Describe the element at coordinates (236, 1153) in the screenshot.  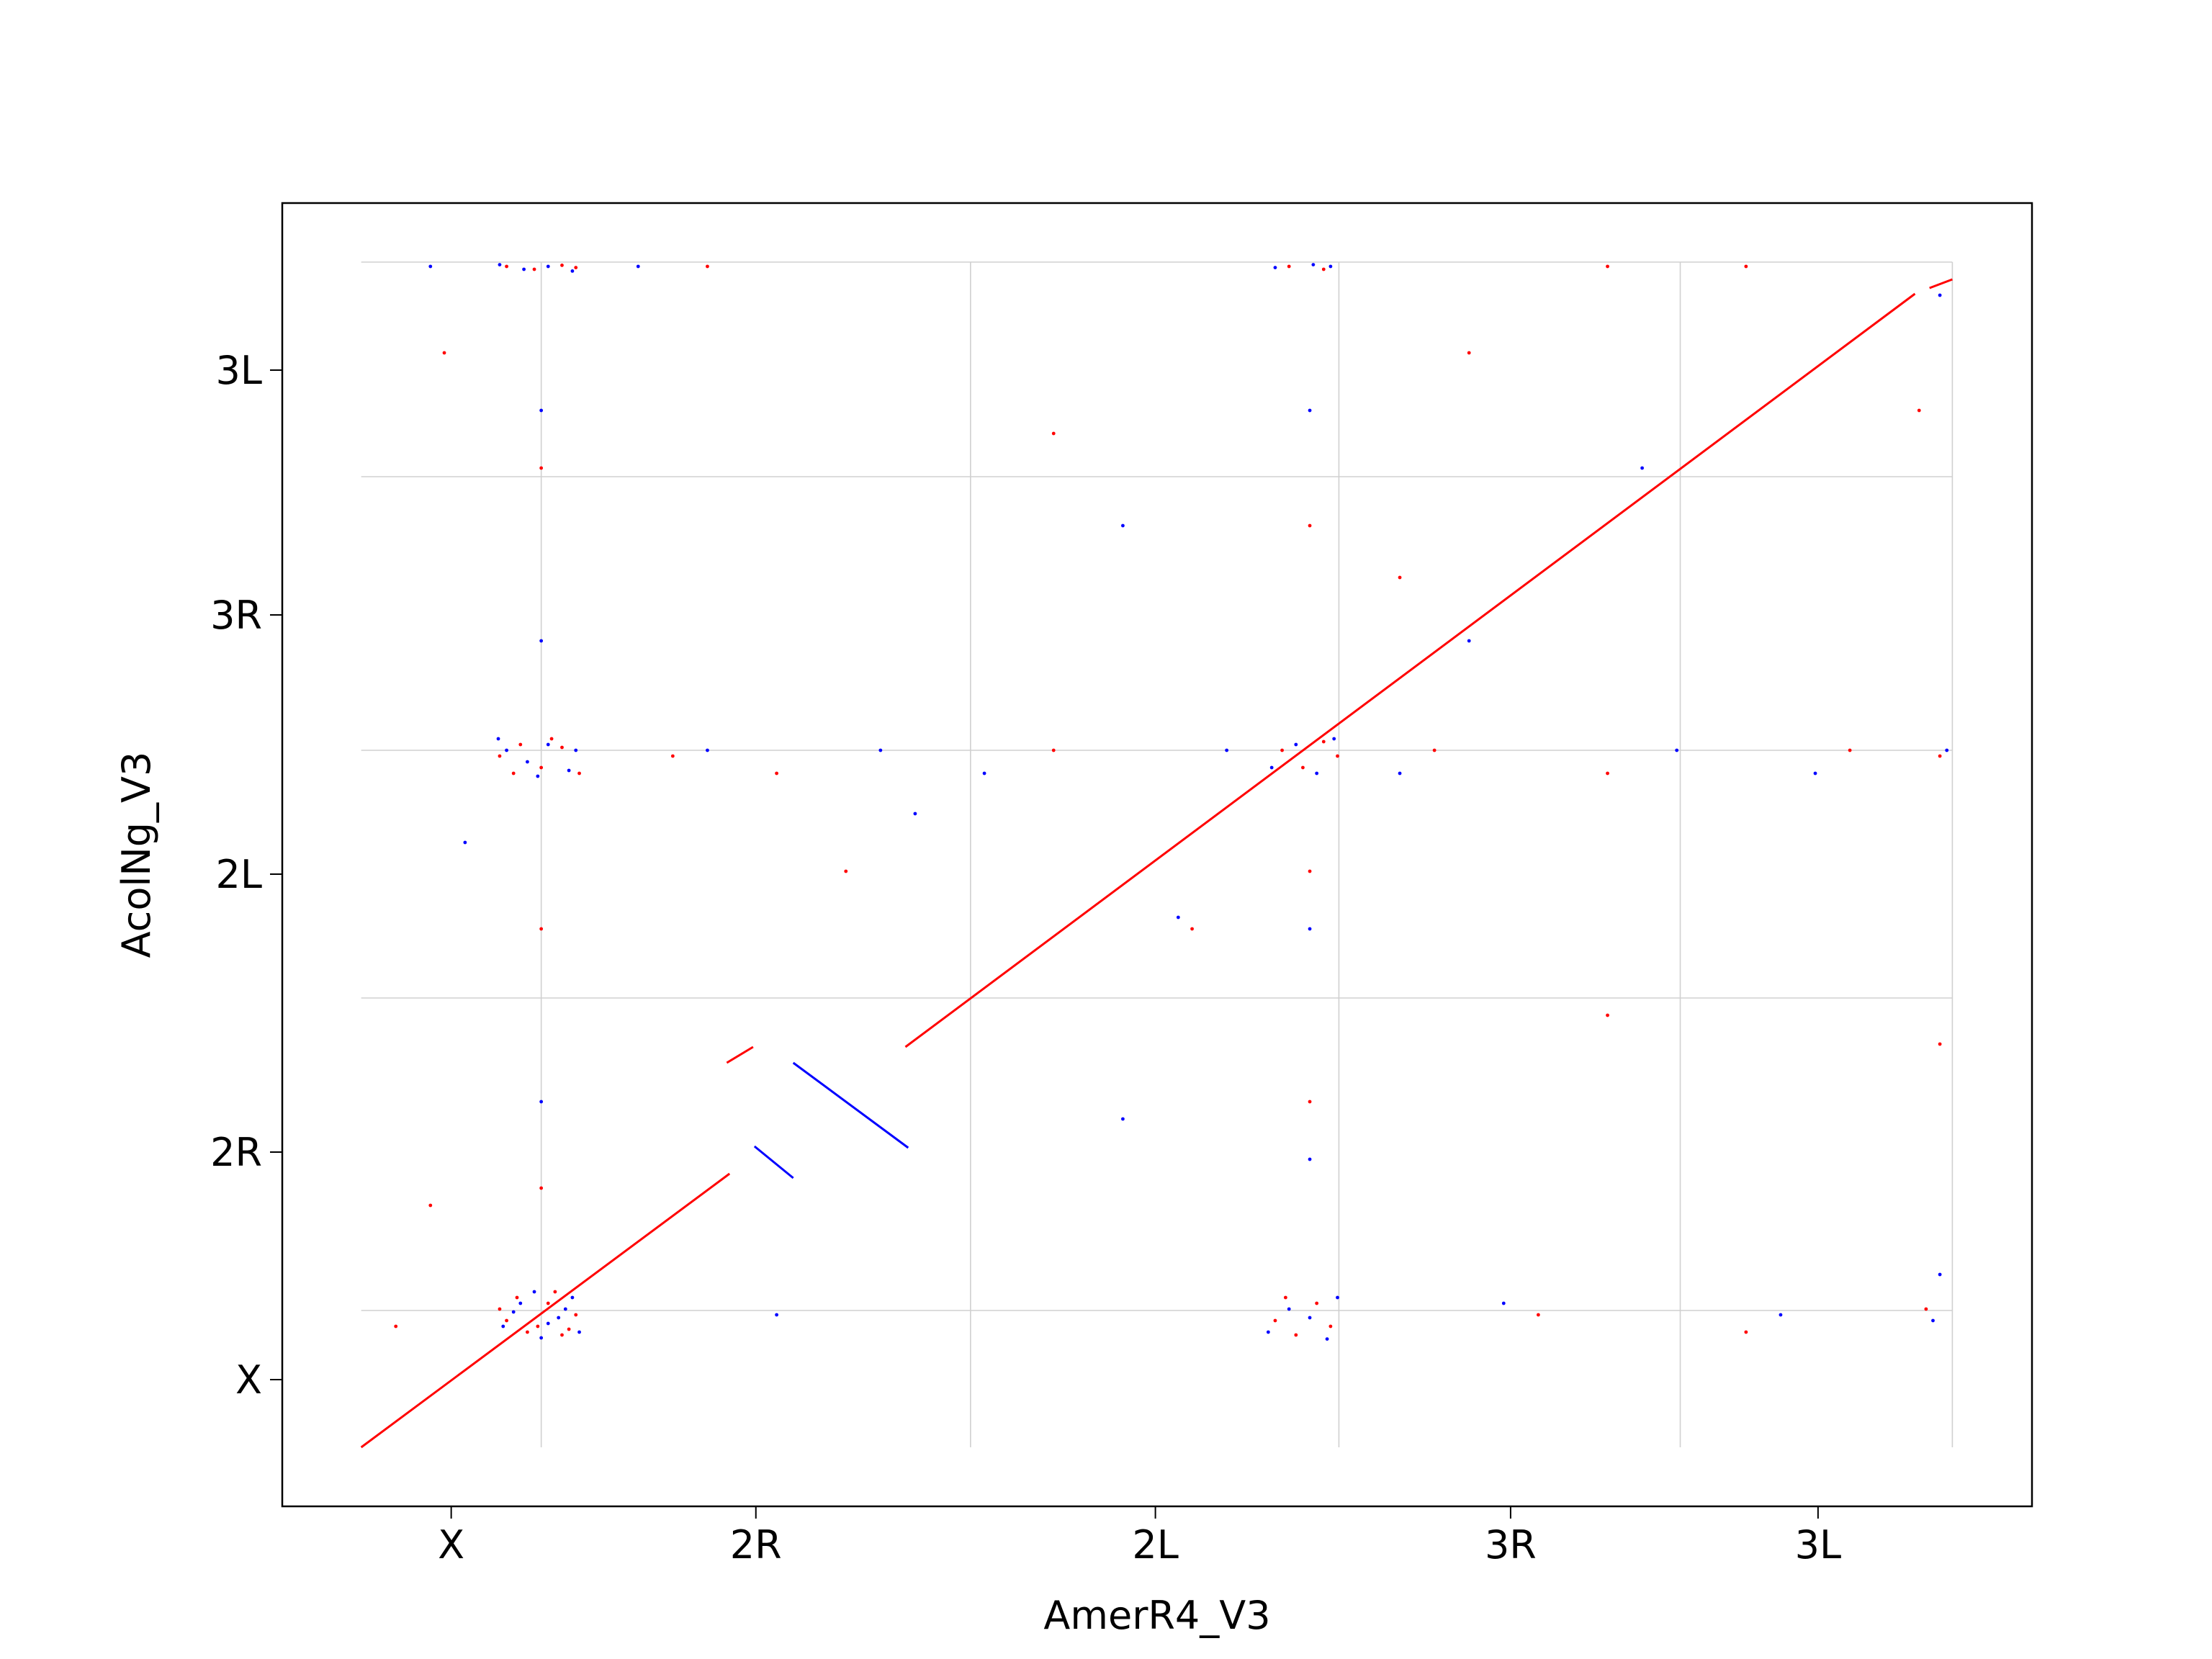
I see `y-tick-label: 2R` at that location.